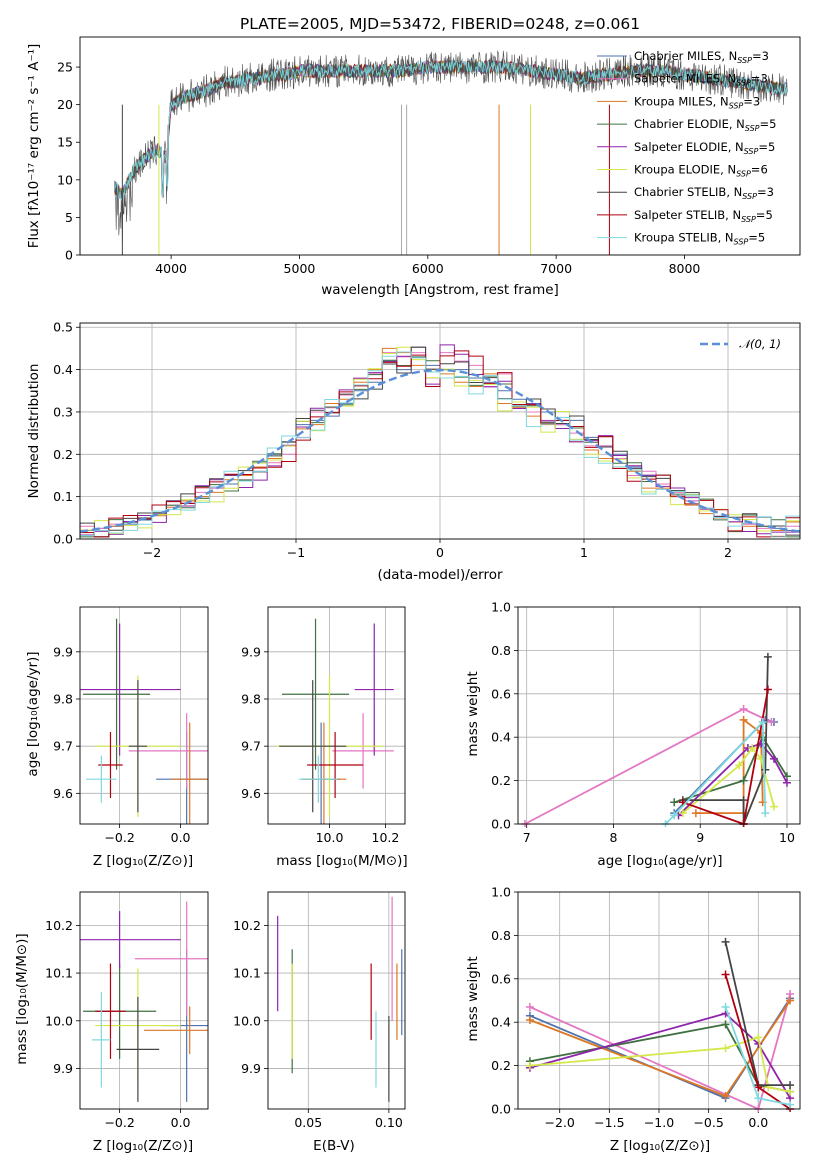 The height and width of the screenshot is (1170, 819). Describe the element at coordinates (681, 147) in the screenshot. I see `legend-model-name: Salpeter ELODIE` at that location.